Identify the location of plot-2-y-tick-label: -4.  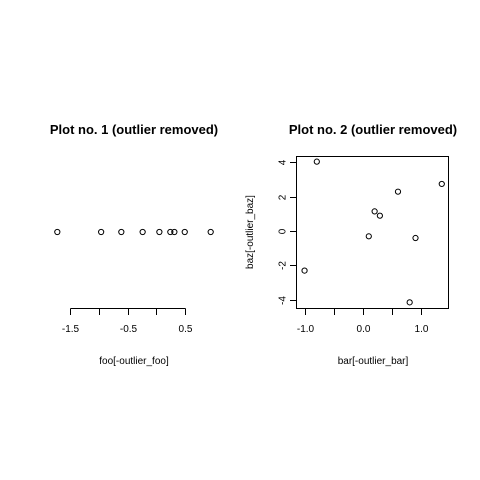
(283, 300).